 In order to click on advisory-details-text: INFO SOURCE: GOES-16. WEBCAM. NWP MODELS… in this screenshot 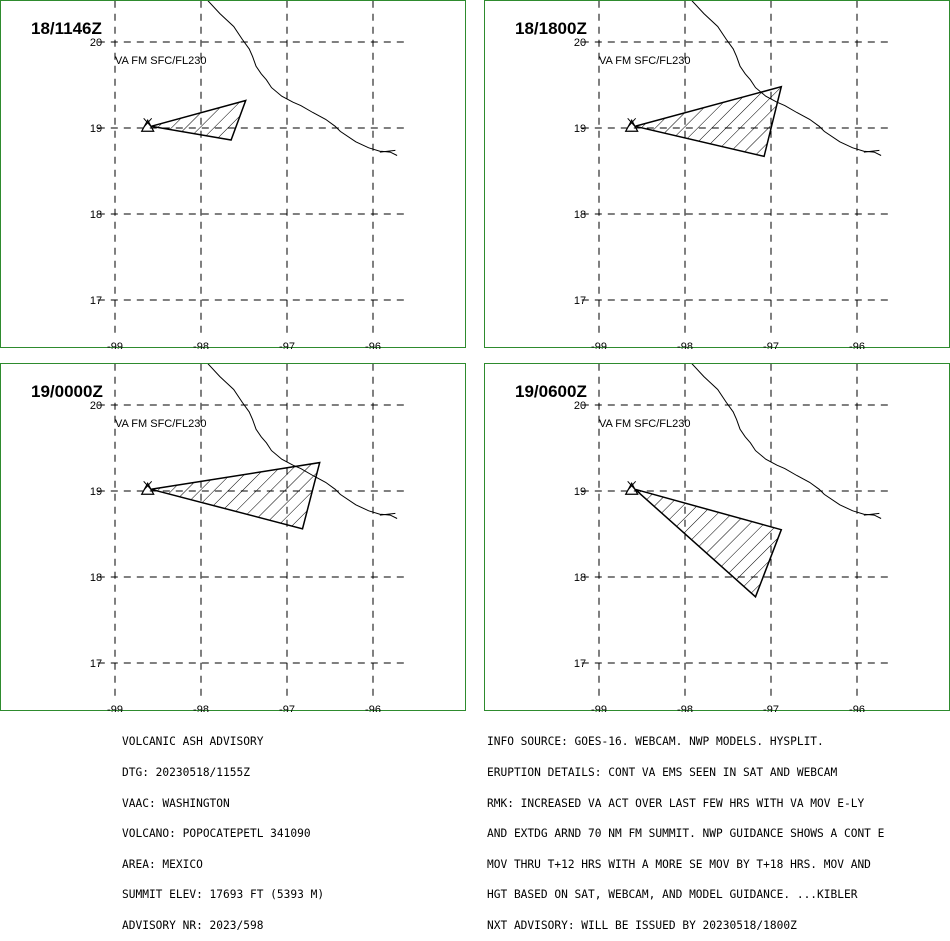, I will do `click(685, 829)`.